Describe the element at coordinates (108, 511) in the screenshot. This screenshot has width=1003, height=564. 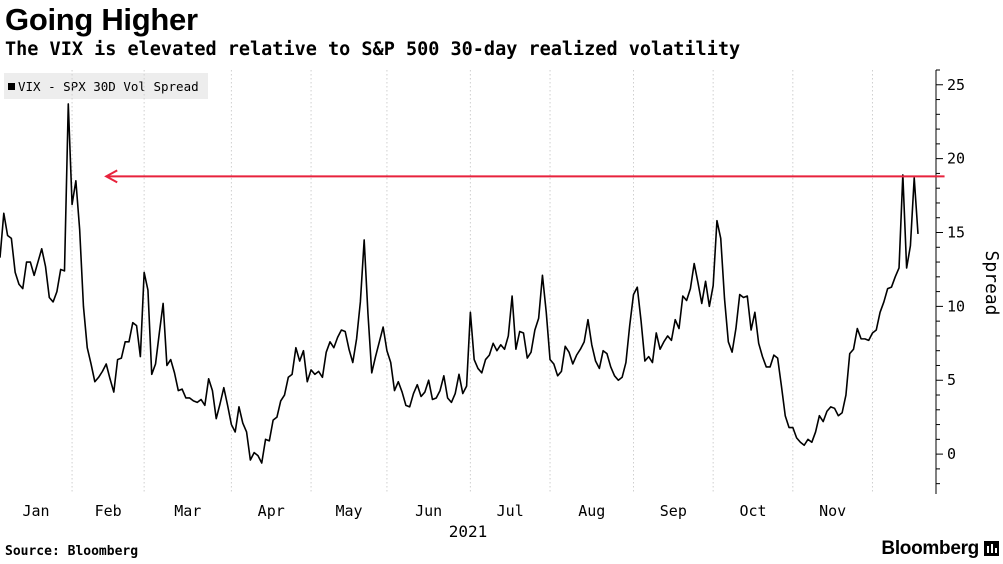
I see `x-tick-label: Feb` at that location.